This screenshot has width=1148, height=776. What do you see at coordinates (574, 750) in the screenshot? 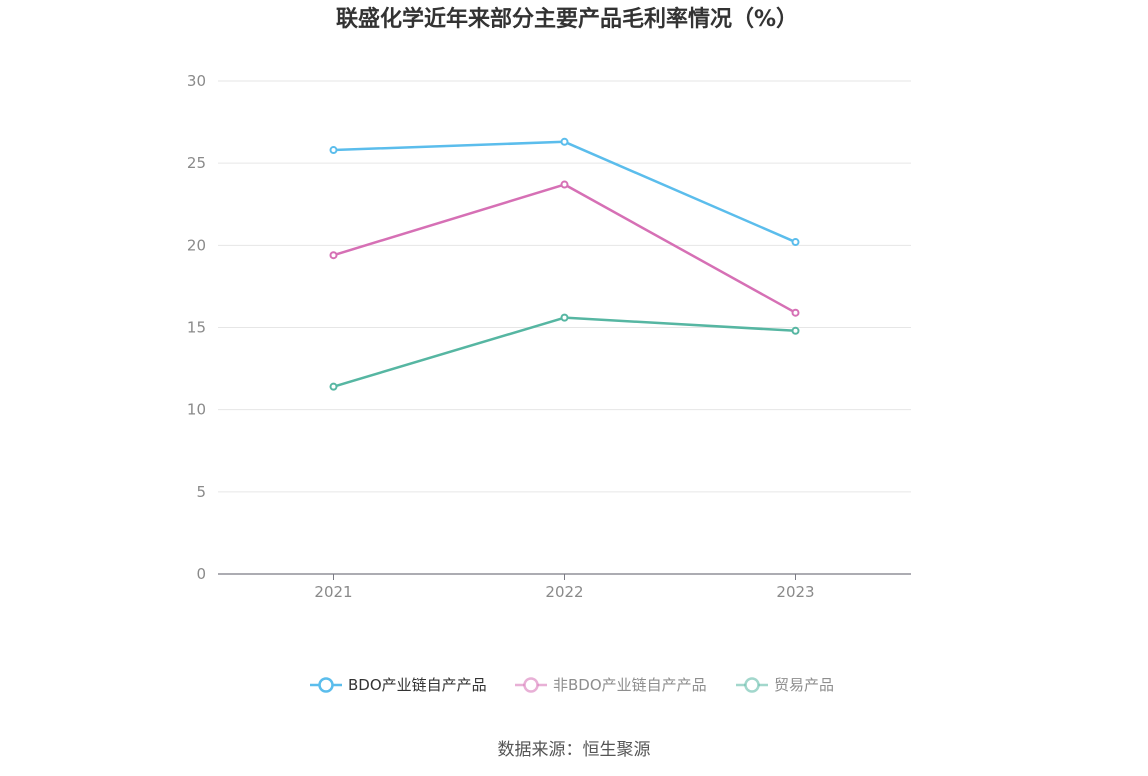
I see `data-source: 数据来源：恒生聚源` at bounding box center [574, 750].